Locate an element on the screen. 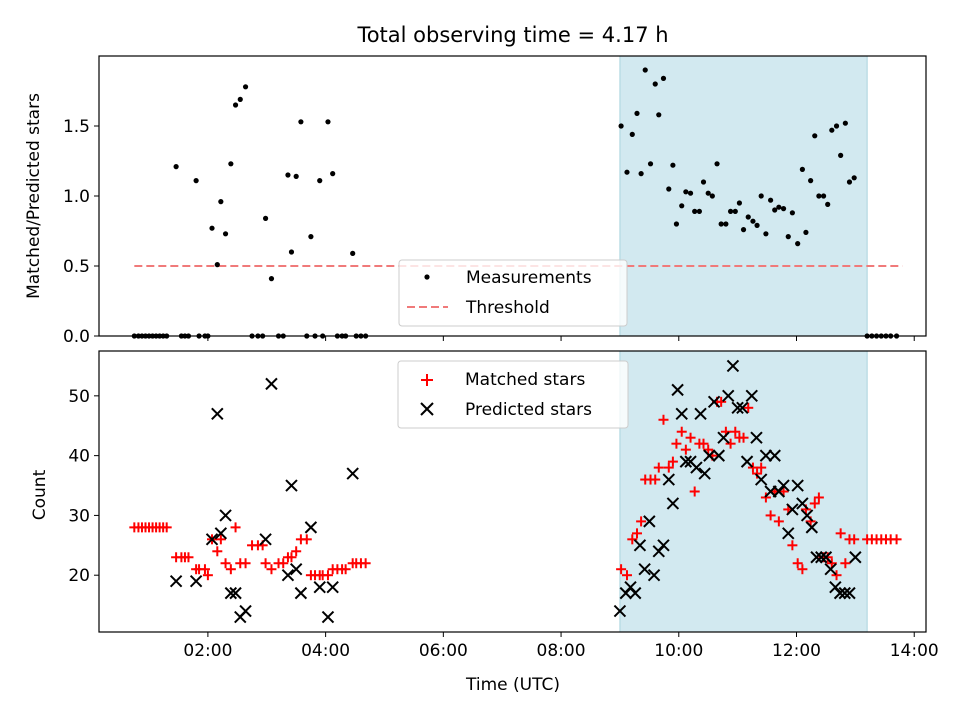 The image size is (960, 720). top-legend-box is located at coordinates (513, 293).